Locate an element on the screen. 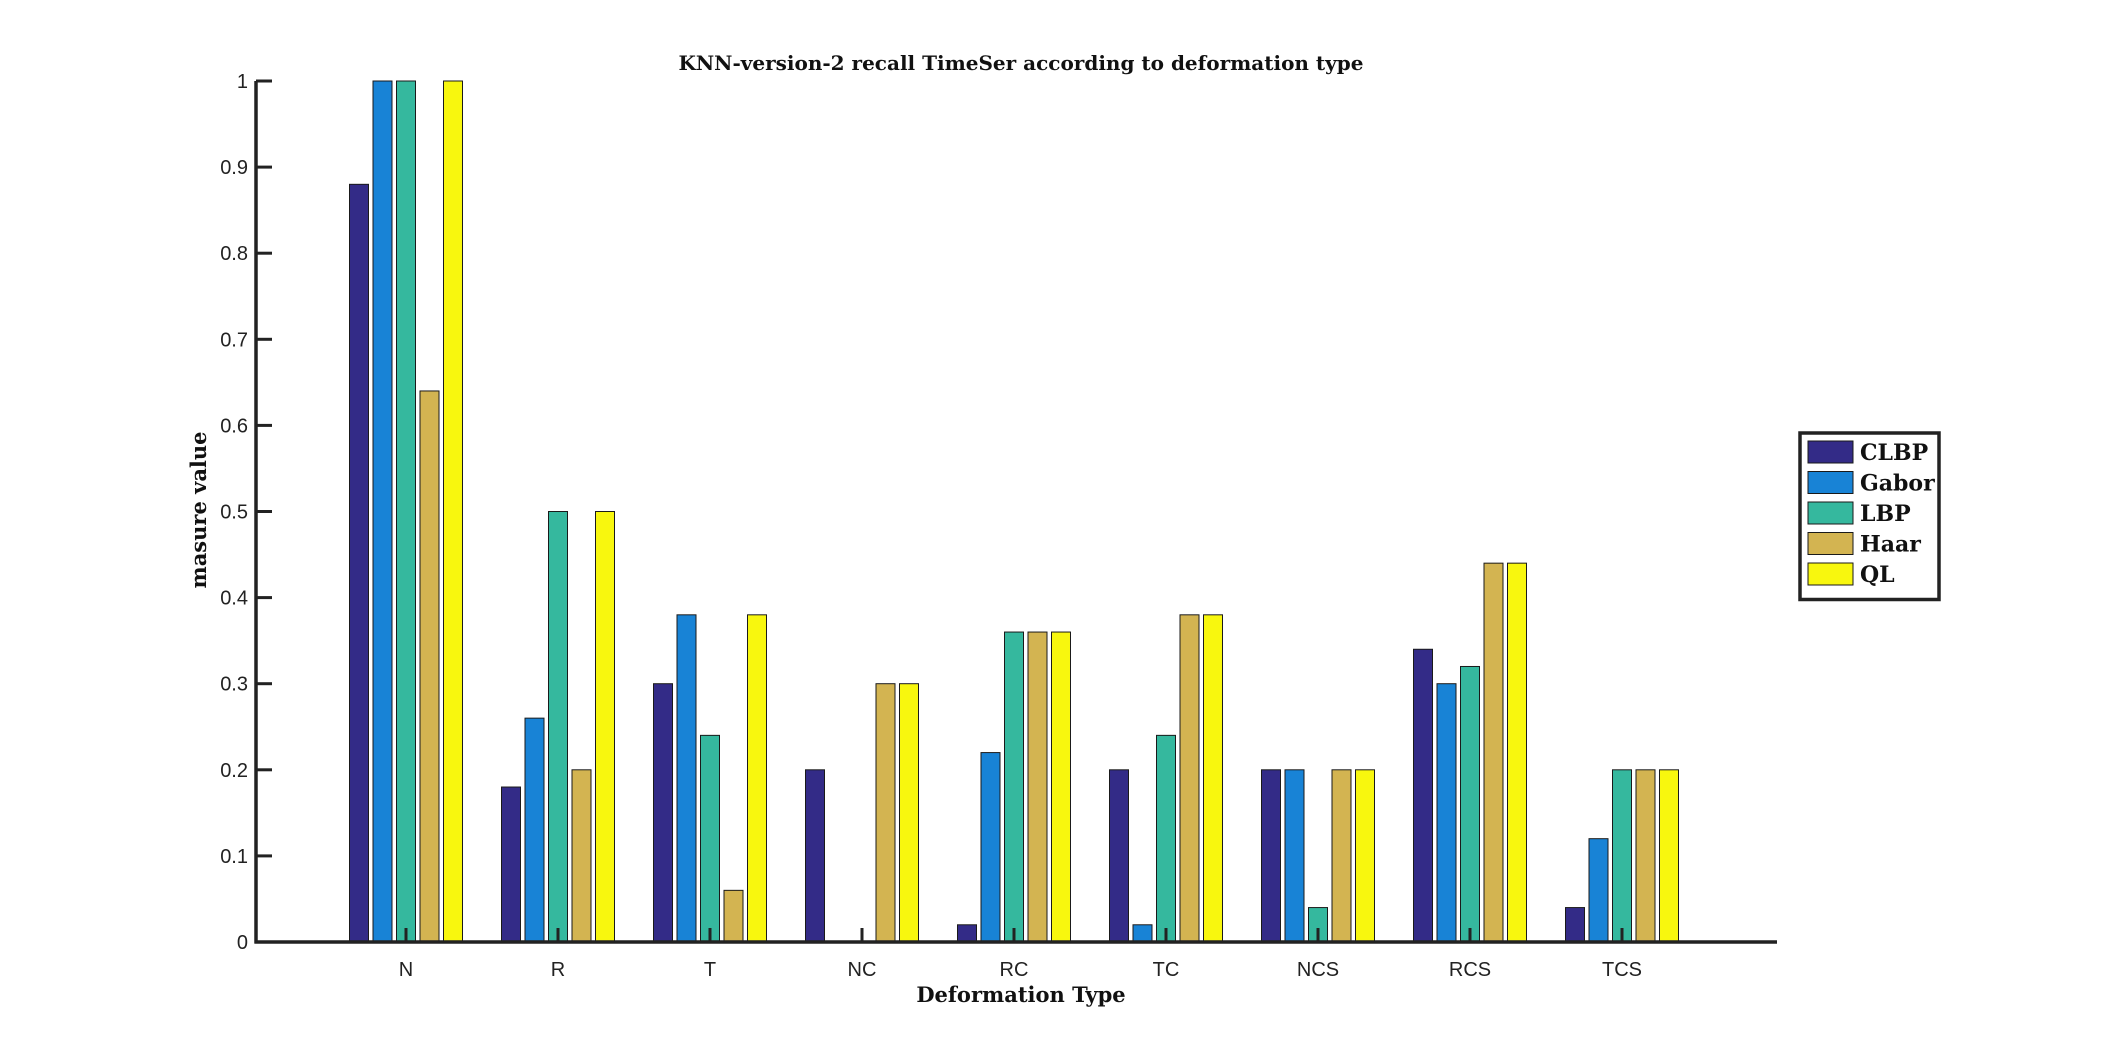 The height and width of the screenshot is (1055, 2109). bar-R-Haar is located at coordinates (581, 856).